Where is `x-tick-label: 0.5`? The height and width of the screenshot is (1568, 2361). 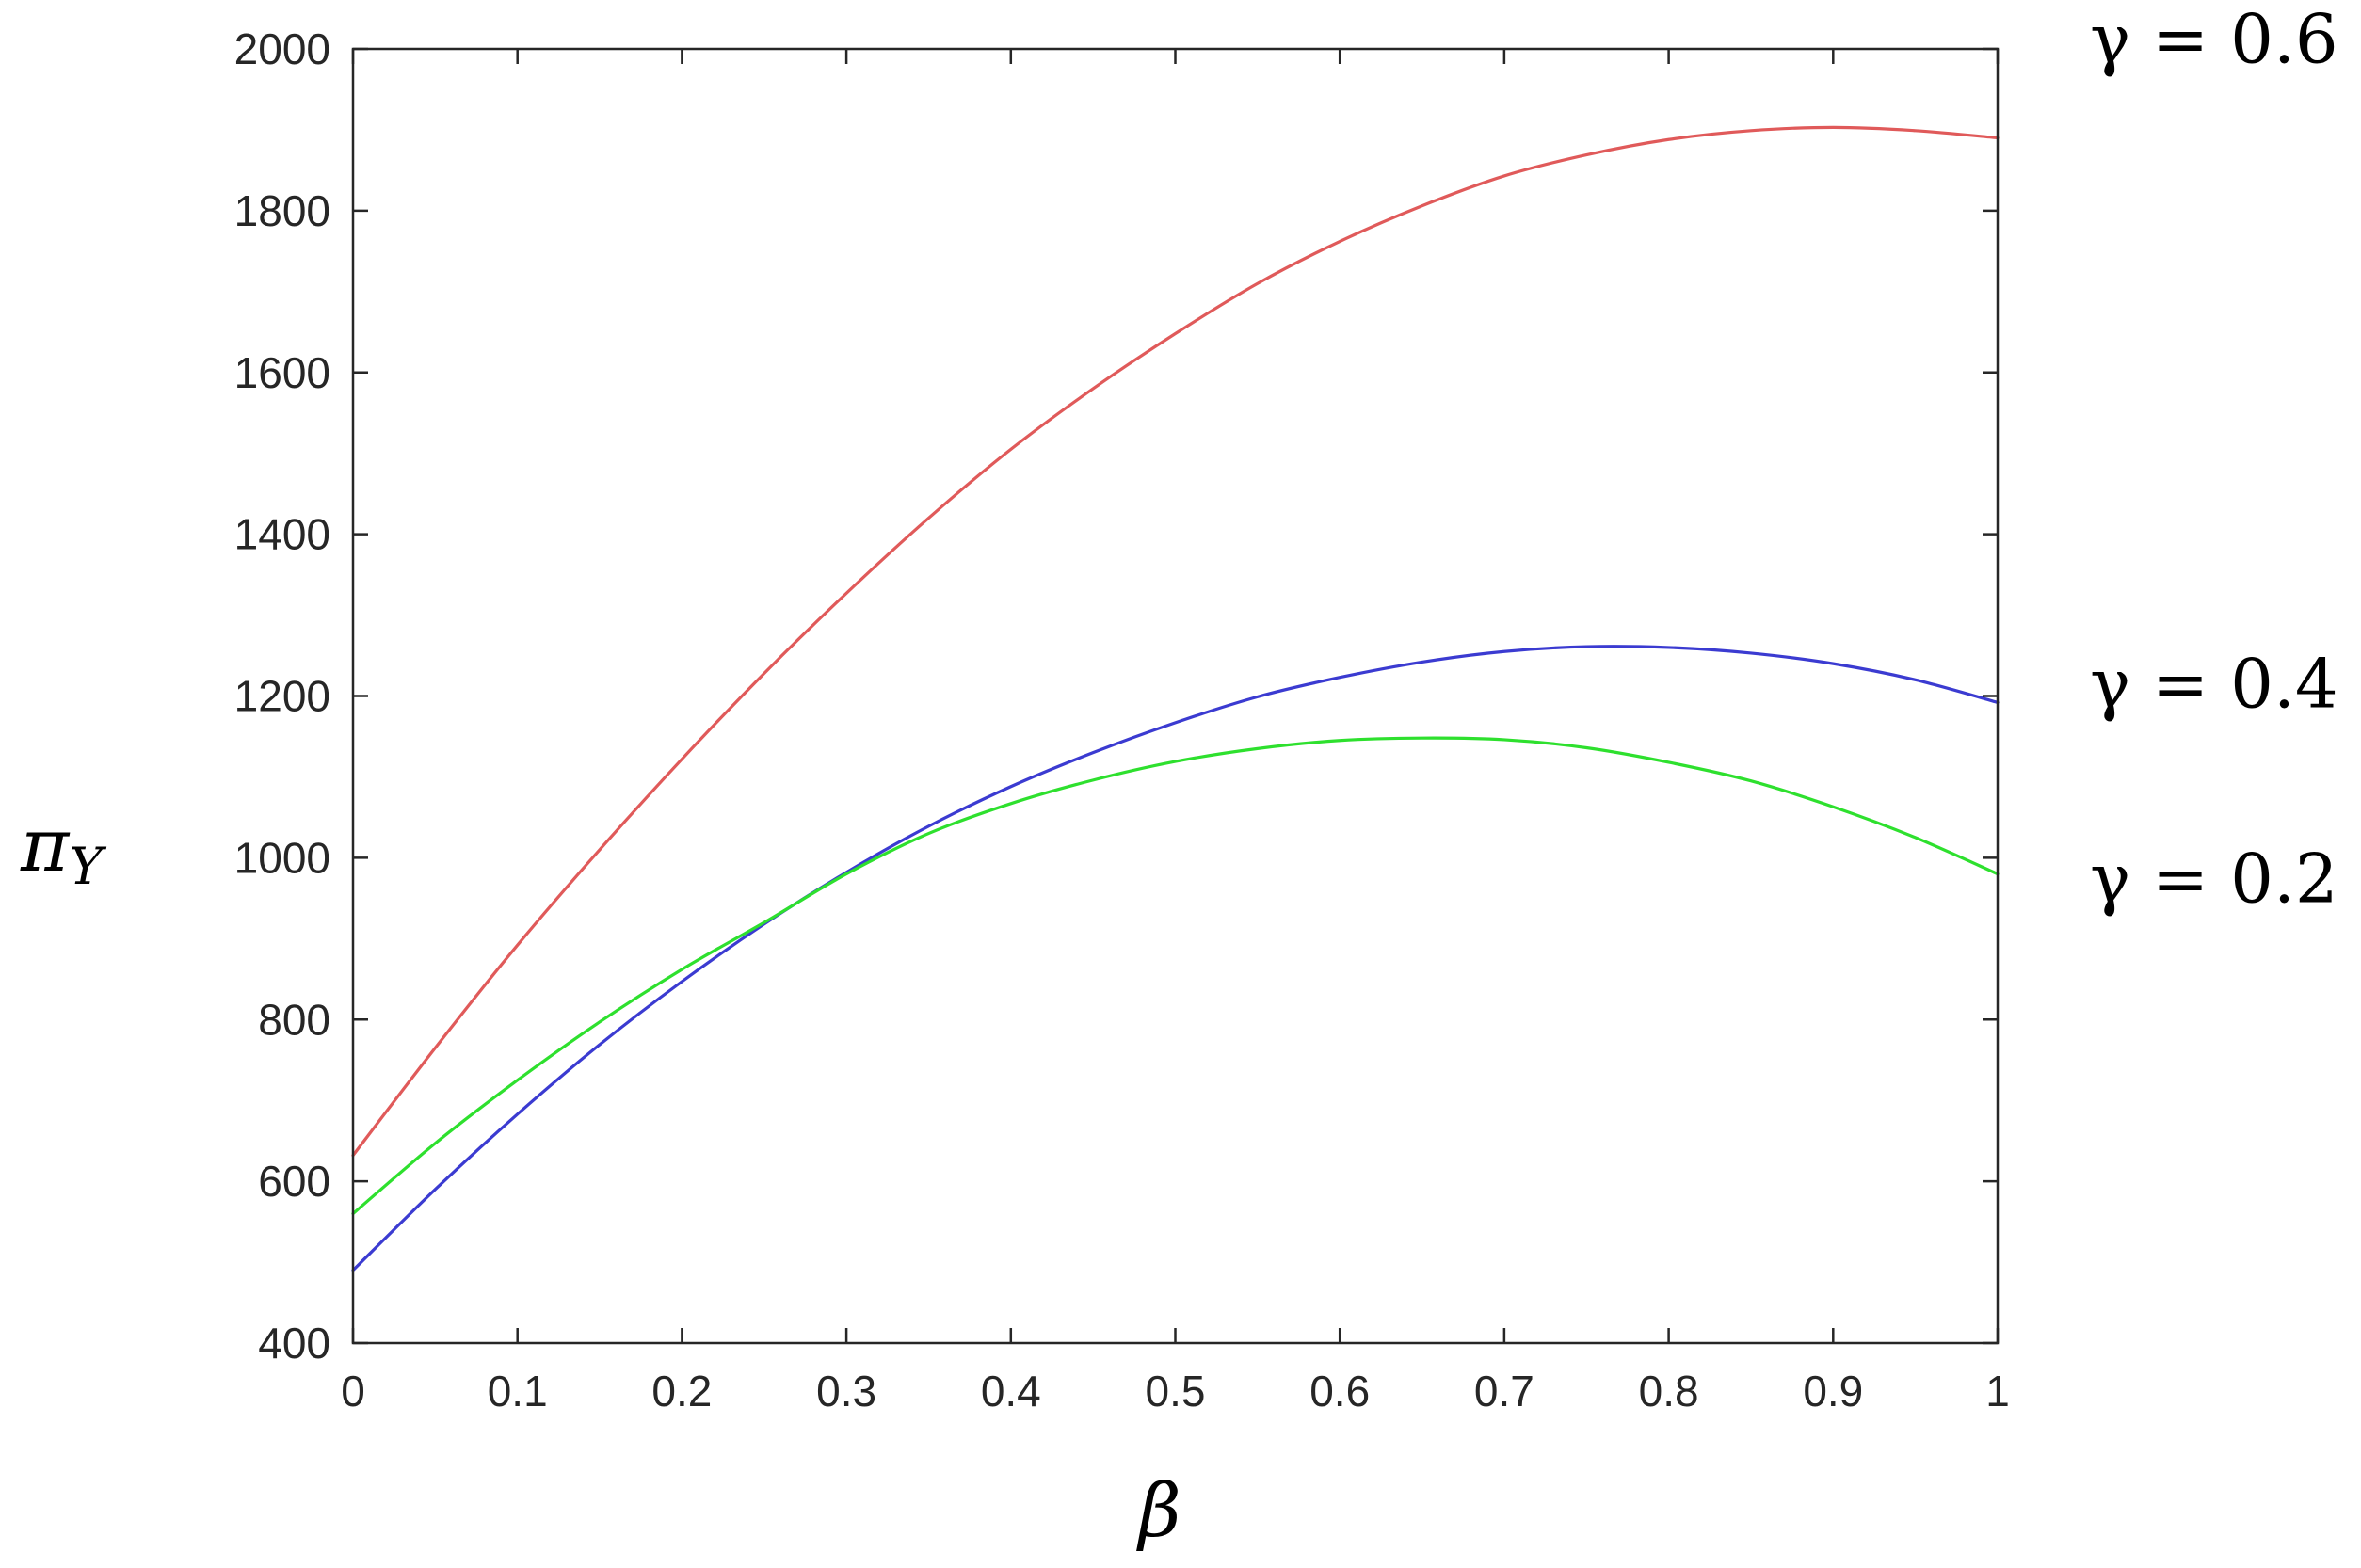
x-tick-label: 0.5 is located at coordinates (1176, 1391).